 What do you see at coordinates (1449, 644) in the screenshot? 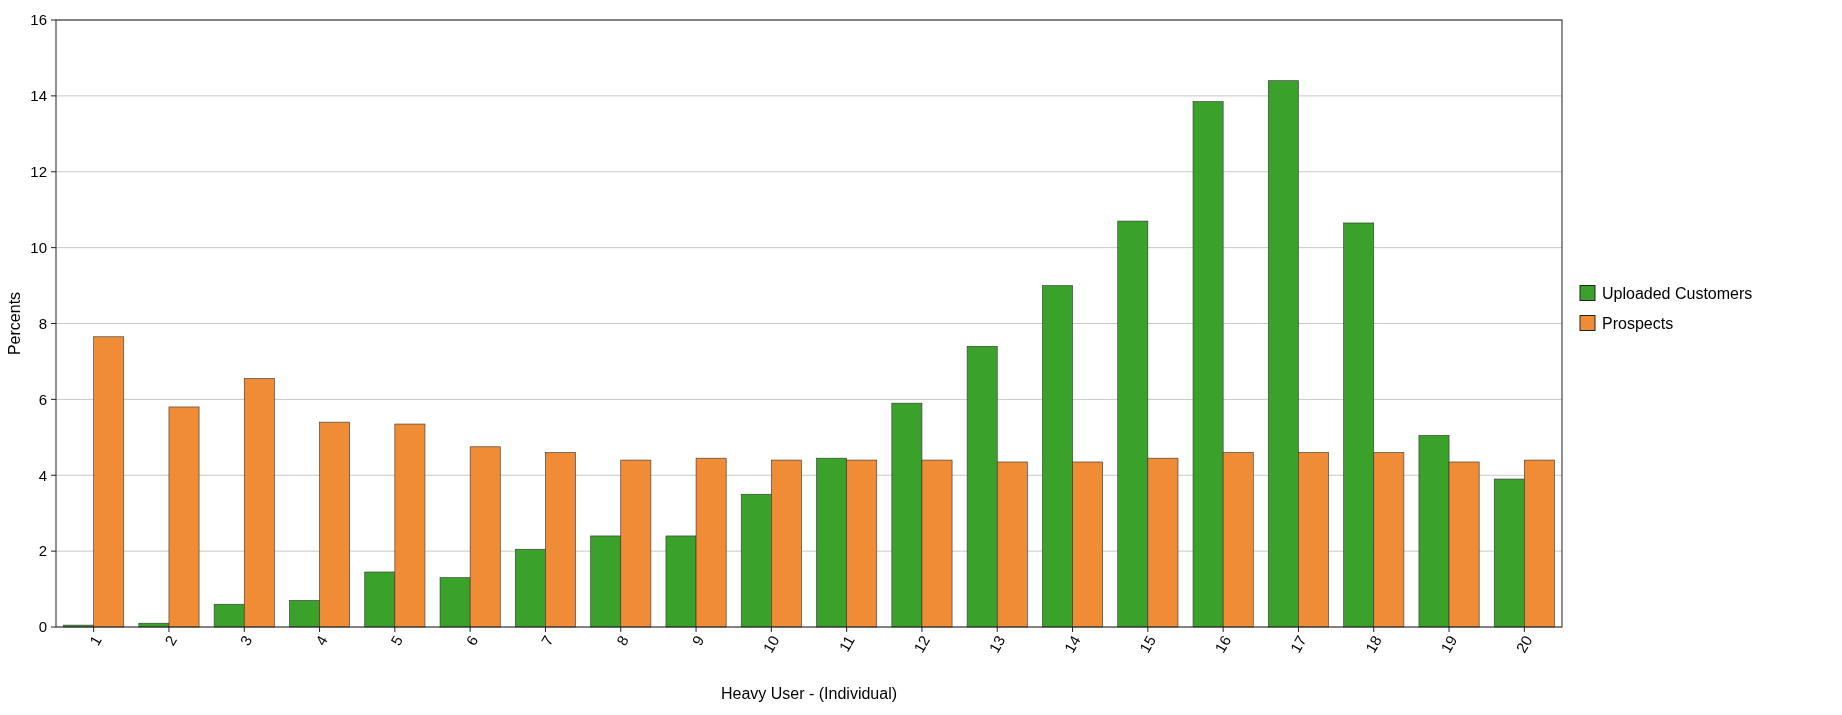
I see `x-tick-label: 19` at bounding box center [1449, 644].